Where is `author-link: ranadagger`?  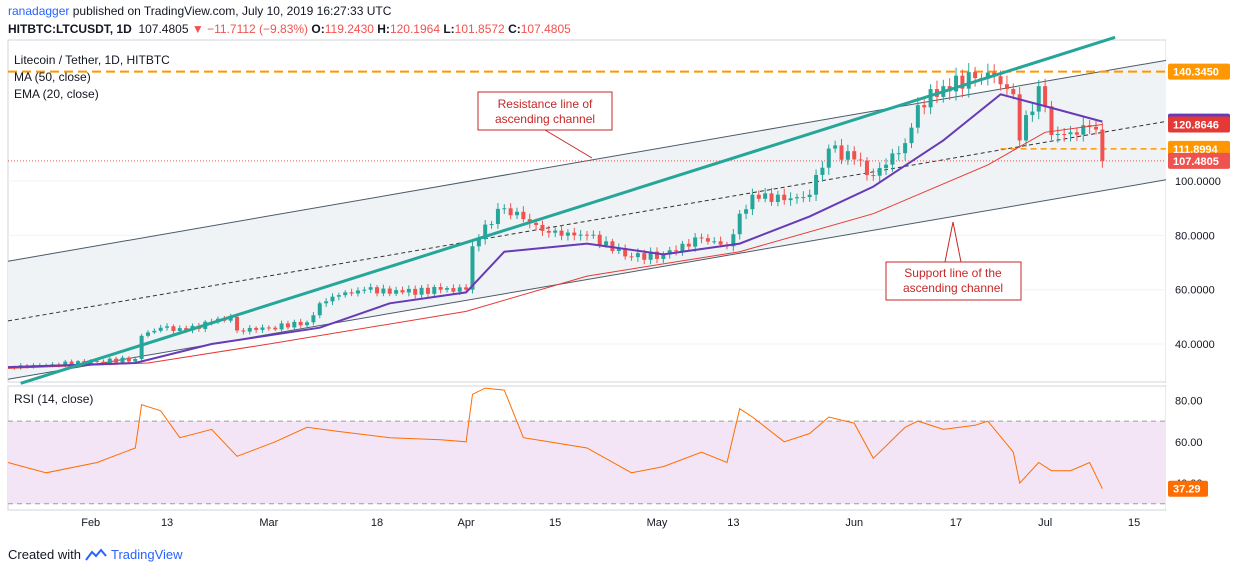
author-link: ranadagger is located at coordinates (39, 11).